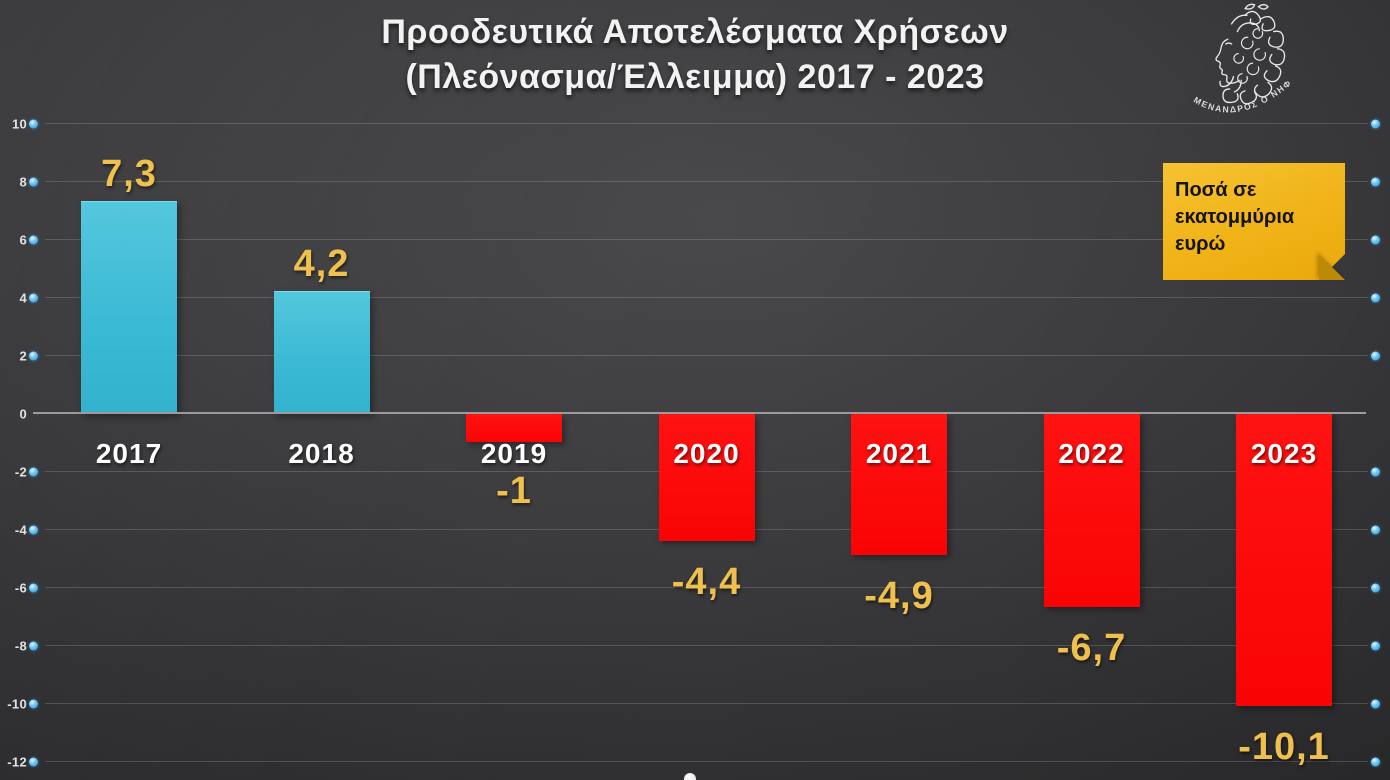 The image size is (1390, 780). I want to click on chart-title-line2: (Πλεόνασμα/Έλλειμμα) 2017 - 2023, so click(695, 77).